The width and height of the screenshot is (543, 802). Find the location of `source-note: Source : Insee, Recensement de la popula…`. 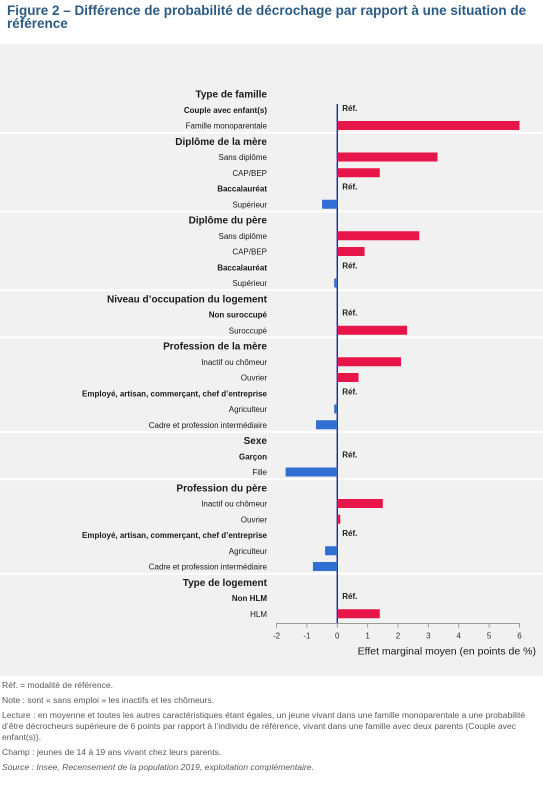

source-note: Source : Insee, Recensement de la popula… is located at coordinates (158, 767).